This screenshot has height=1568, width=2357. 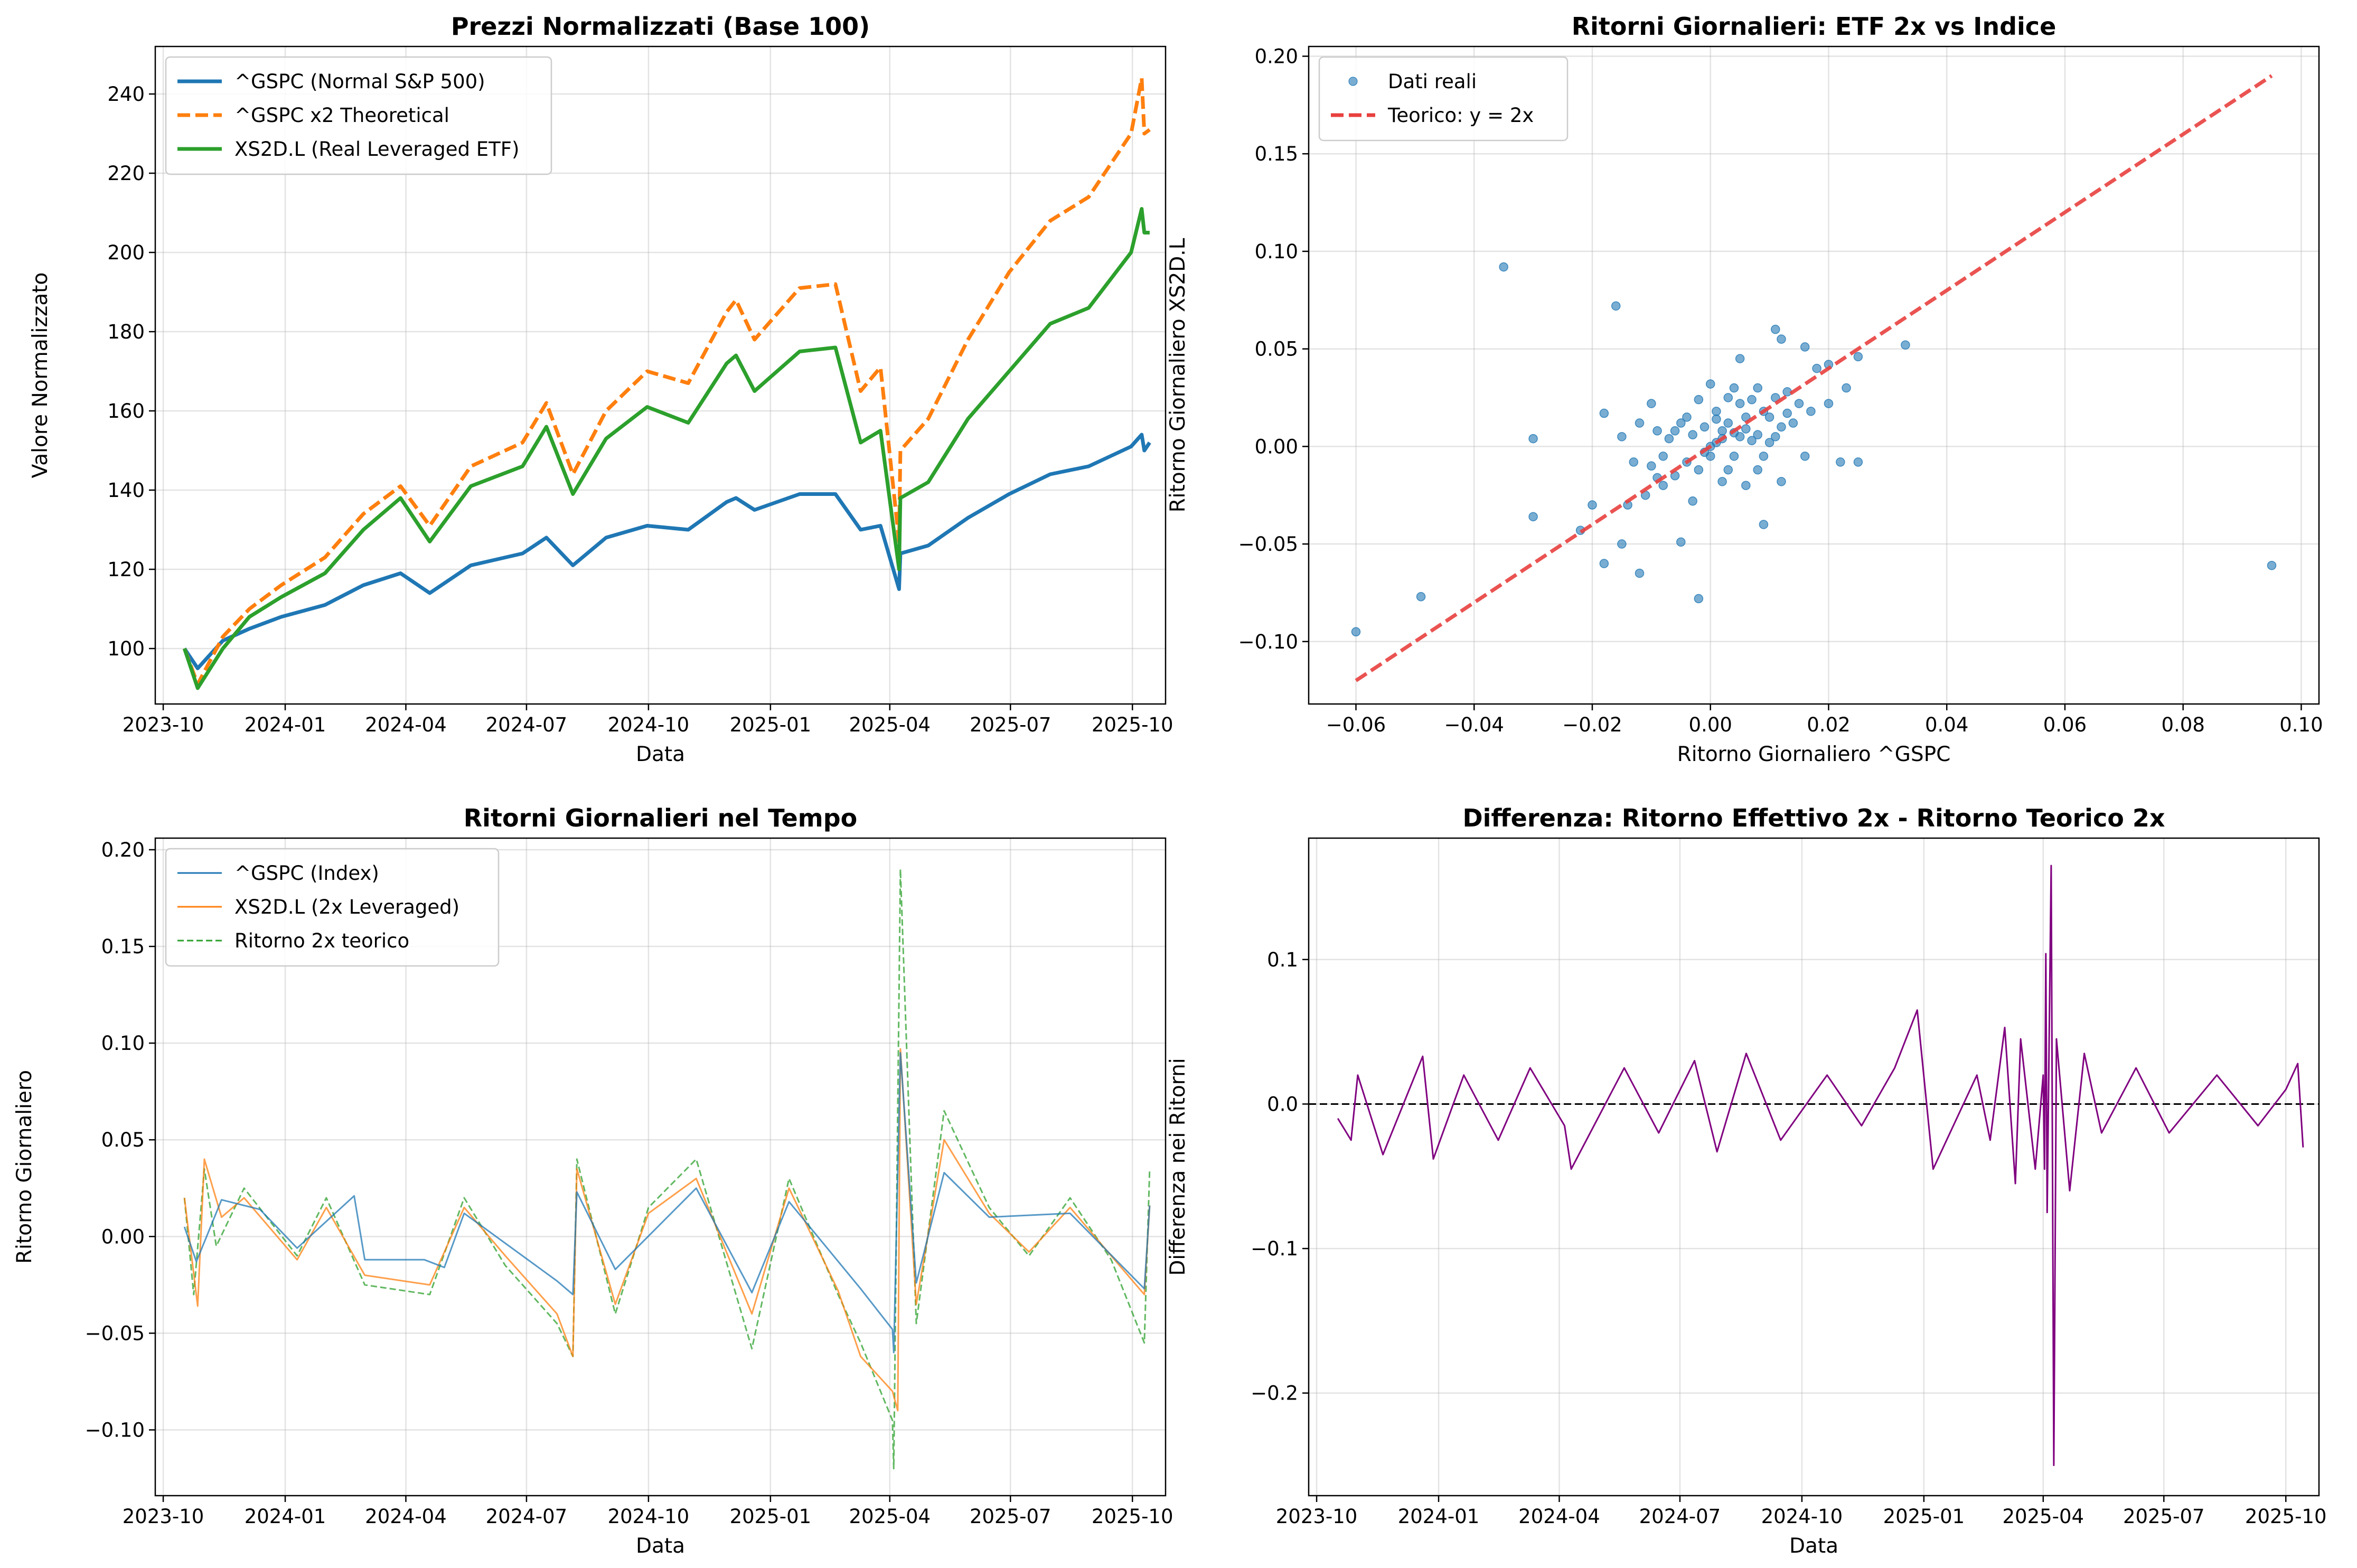 I want to click on x-tick-label: 0.04, so click(x=1947, y=725).